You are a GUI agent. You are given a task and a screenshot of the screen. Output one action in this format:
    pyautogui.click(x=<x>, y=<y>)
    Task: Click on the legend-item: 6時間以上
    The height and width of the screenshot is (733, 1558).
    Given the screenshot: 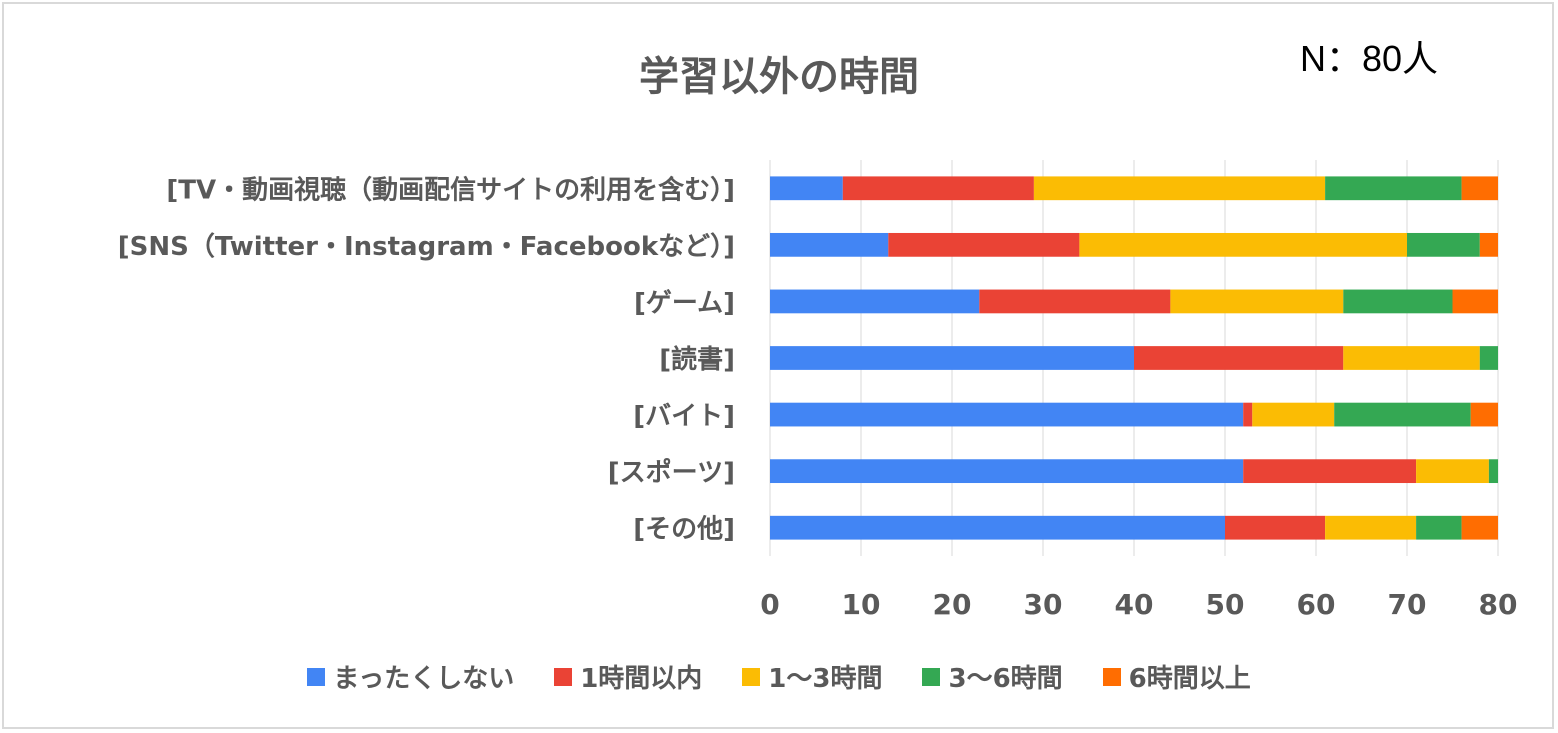 What is the action you would take?
    pyautogui.click(x=1176, y=676)
    